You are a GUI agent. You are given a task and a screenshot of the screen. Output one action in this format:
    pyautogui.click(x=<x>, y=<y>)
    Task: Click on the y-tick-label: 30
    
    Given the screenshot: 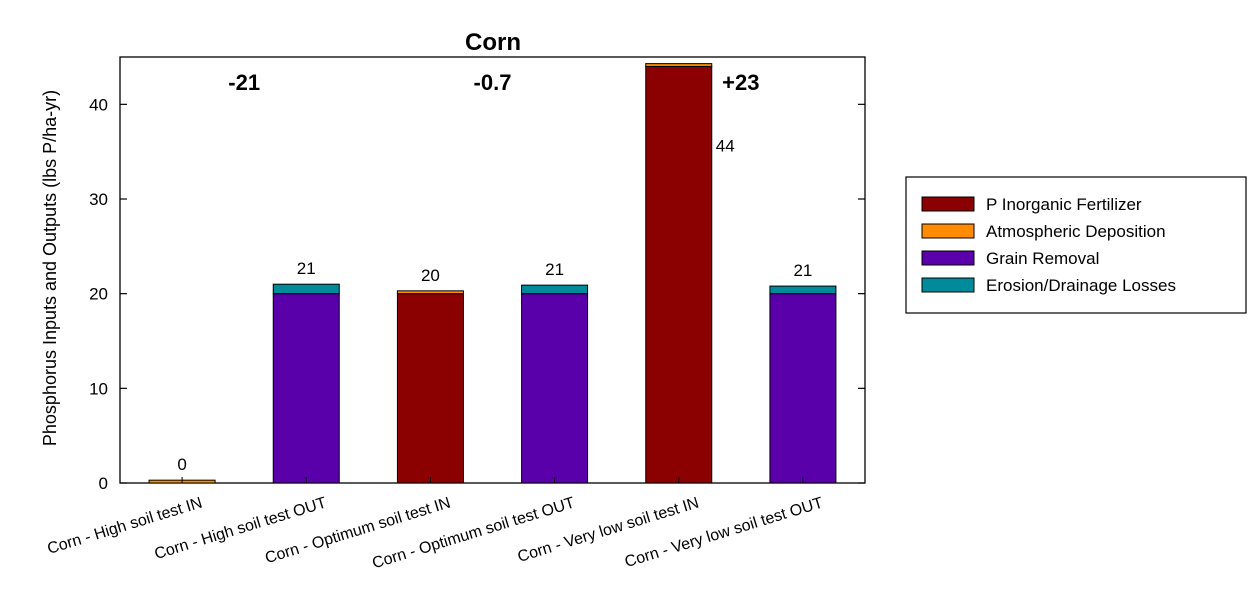 What is the action you would take?
    pyautogui.click(x=98, y=199)
    